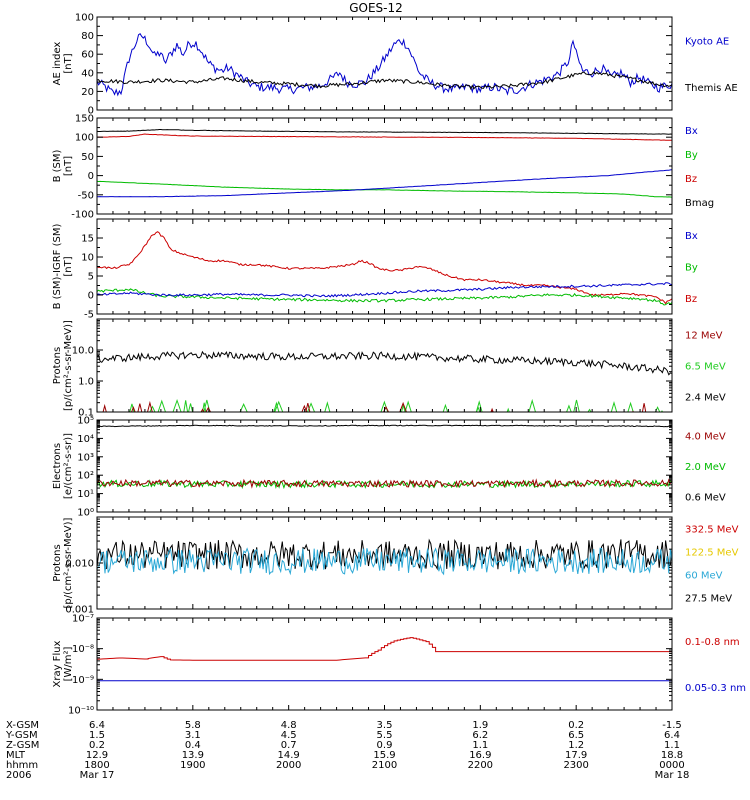 This screenshot has height=800, width=750. What do you see at coordinates (384, 664) in the screenshot?
I see `panel-xray-frame` at bounding box center [384, 664].